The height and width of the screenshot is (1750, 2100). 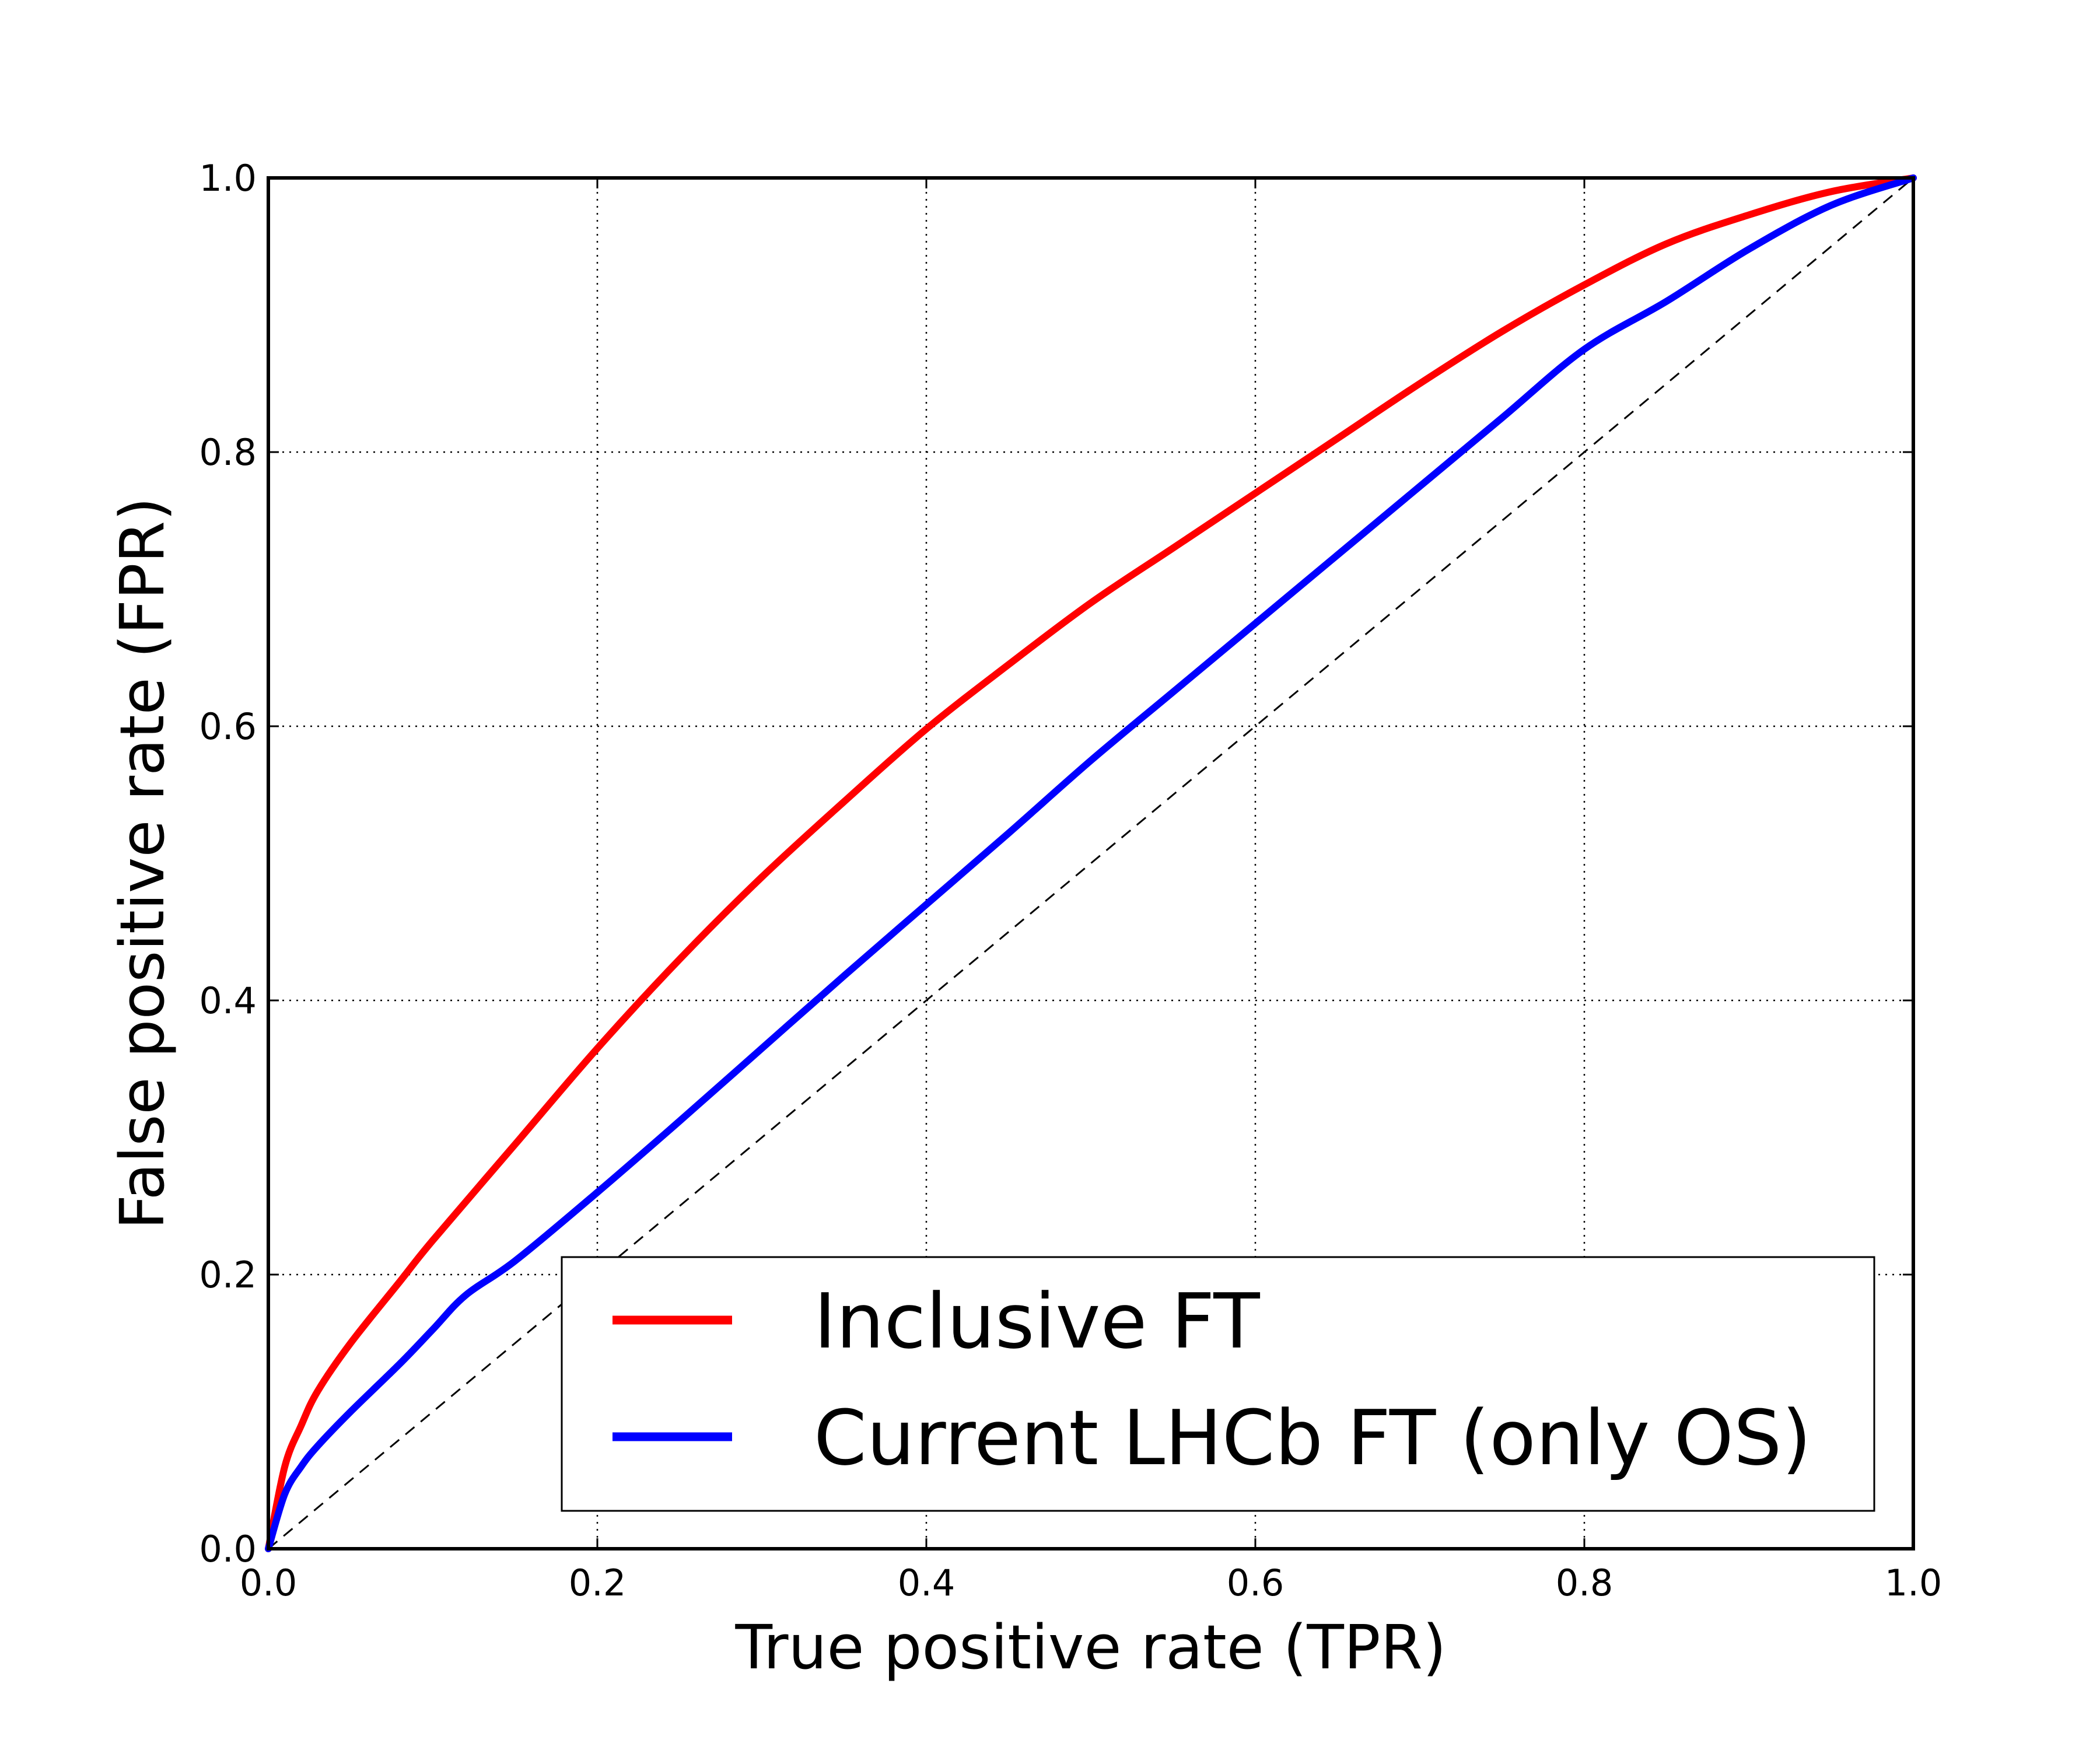 What do you see at coordinates (1914, 1583) in the screenshot?
I see `x-tick-label: 1.0` at bounding box center [1914, 1583].